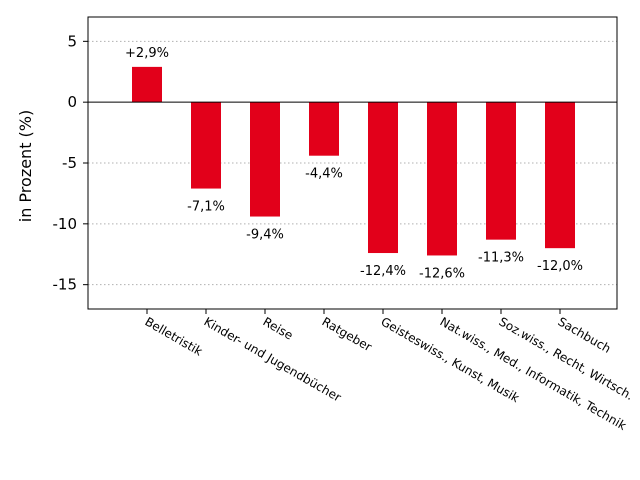 The width and height of the screenshot is (640, 480). I want to click on y-tick-label: -15, so click(65, 285).